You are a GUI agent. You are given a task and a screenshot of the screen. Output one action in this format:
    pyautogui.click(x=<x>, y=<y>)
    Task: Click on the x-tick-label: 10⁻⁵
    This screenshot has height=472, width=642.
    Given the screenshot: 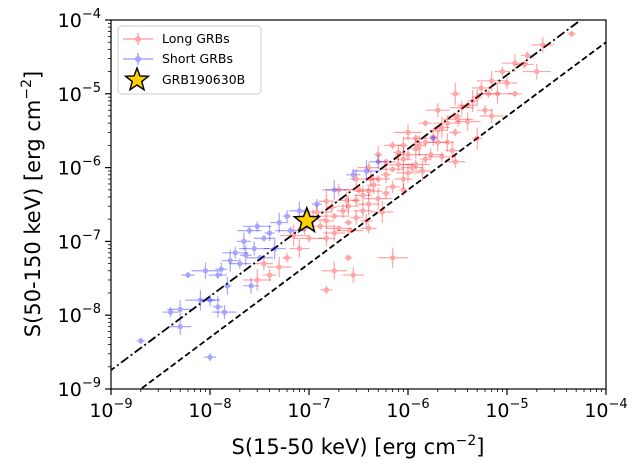 What is the action you would take?
    pyautogui.click(x=506, y=409)
    